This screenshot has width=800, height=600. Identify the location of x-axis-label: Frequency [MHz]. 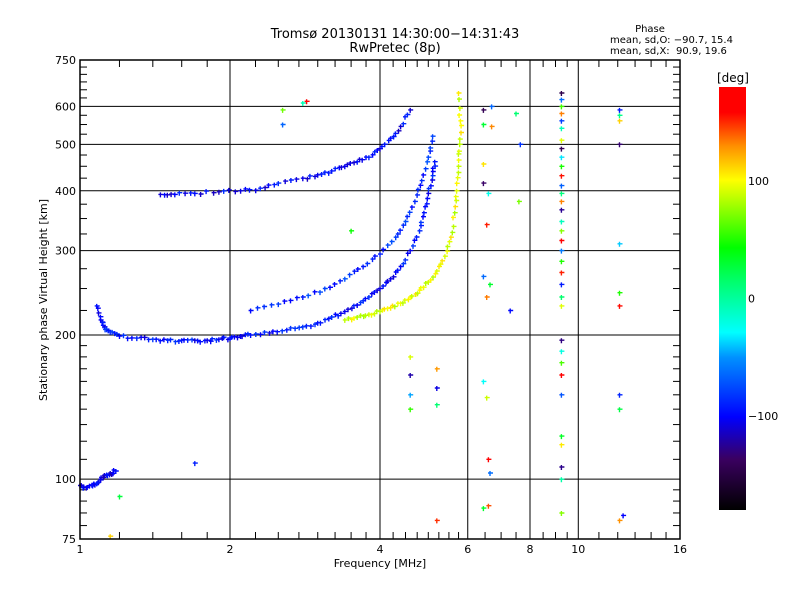
(380, 563).